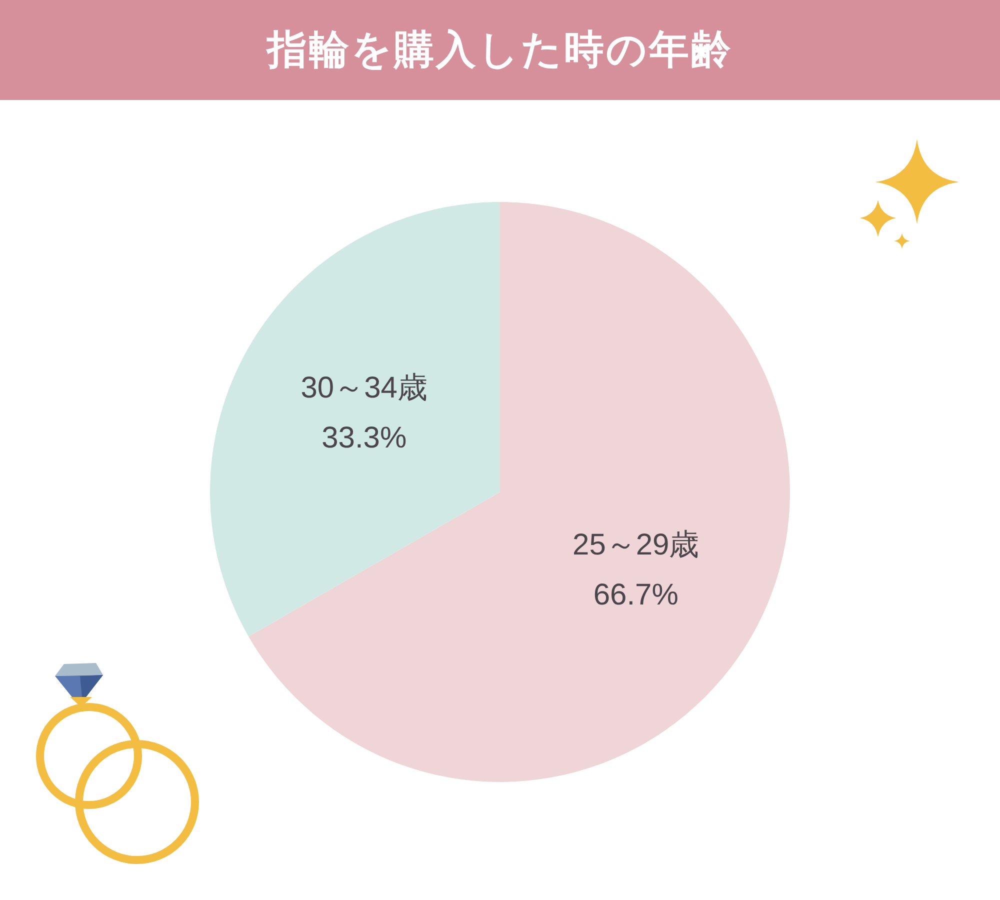  What do you see at coordinates (364, 387) in the screenshot?
I see `slice-label: 30～34歳` at bounding box center [364, 387].